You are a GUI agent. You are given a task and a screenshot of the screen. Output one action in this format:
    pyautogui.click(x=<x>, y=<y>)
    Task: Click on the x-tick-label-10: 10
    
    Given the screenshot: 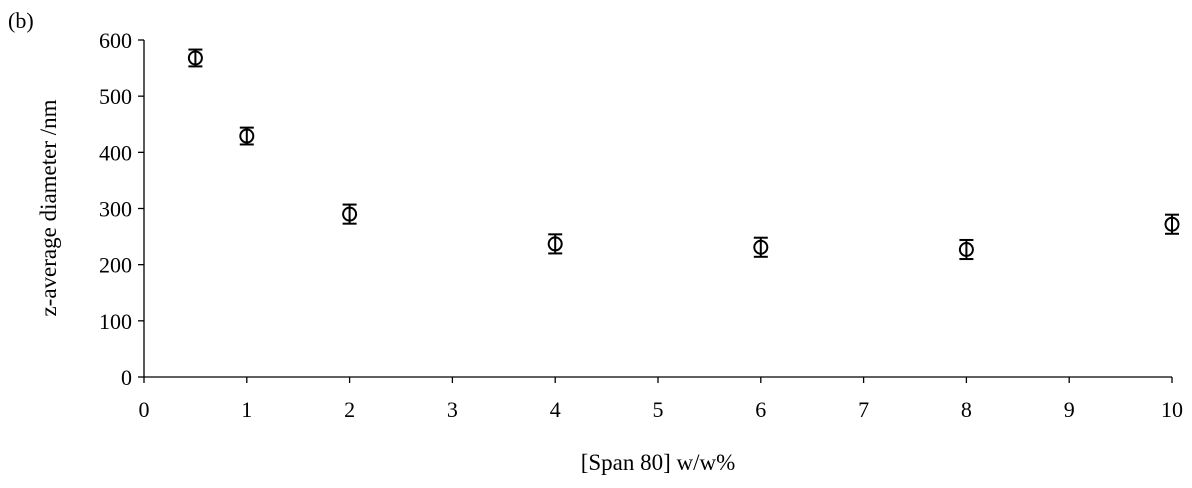 What is the action you would take?
    pyautogui.click(x=1172, y=409)
    